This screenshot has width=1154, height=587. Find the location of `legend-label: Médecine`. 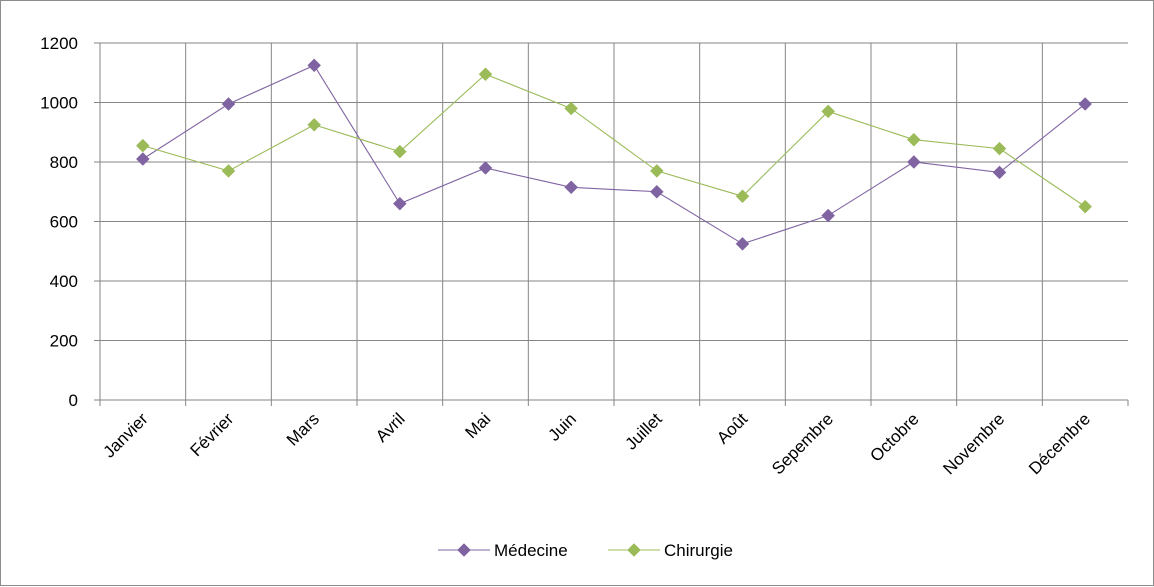

legend-label: Médecine is located at coordinates (531, 550).